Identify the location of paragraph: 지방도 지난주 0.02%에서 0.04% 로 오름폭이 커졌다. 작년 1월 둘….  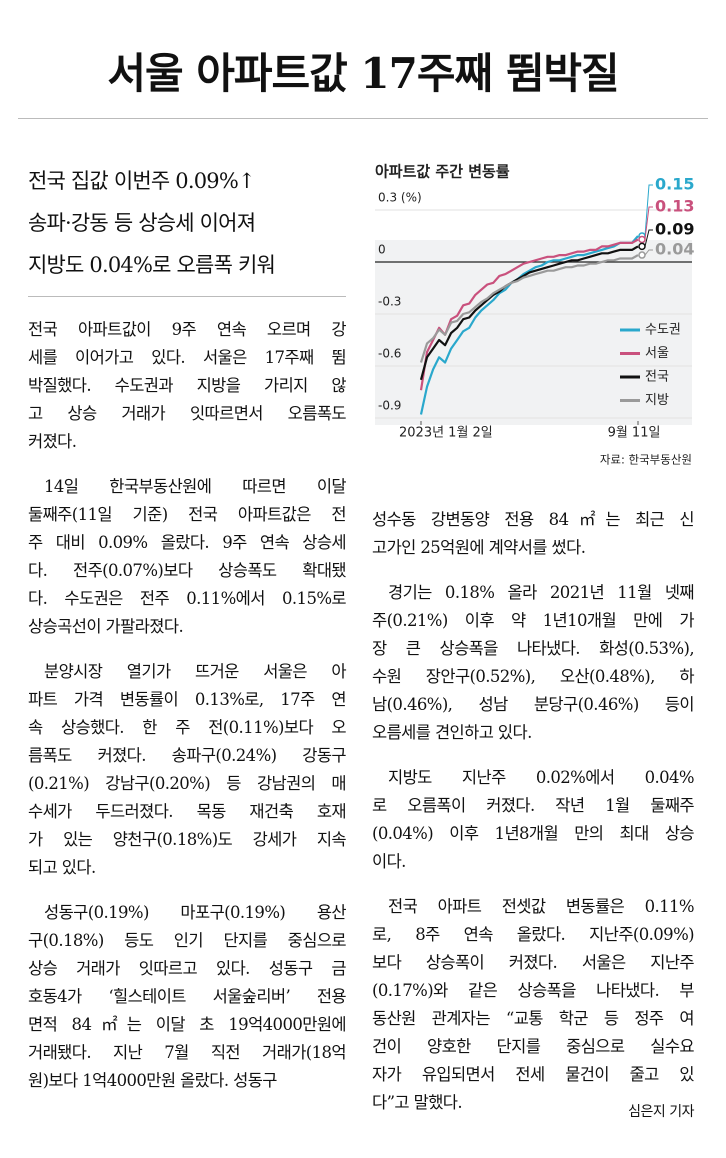
(533, 820).